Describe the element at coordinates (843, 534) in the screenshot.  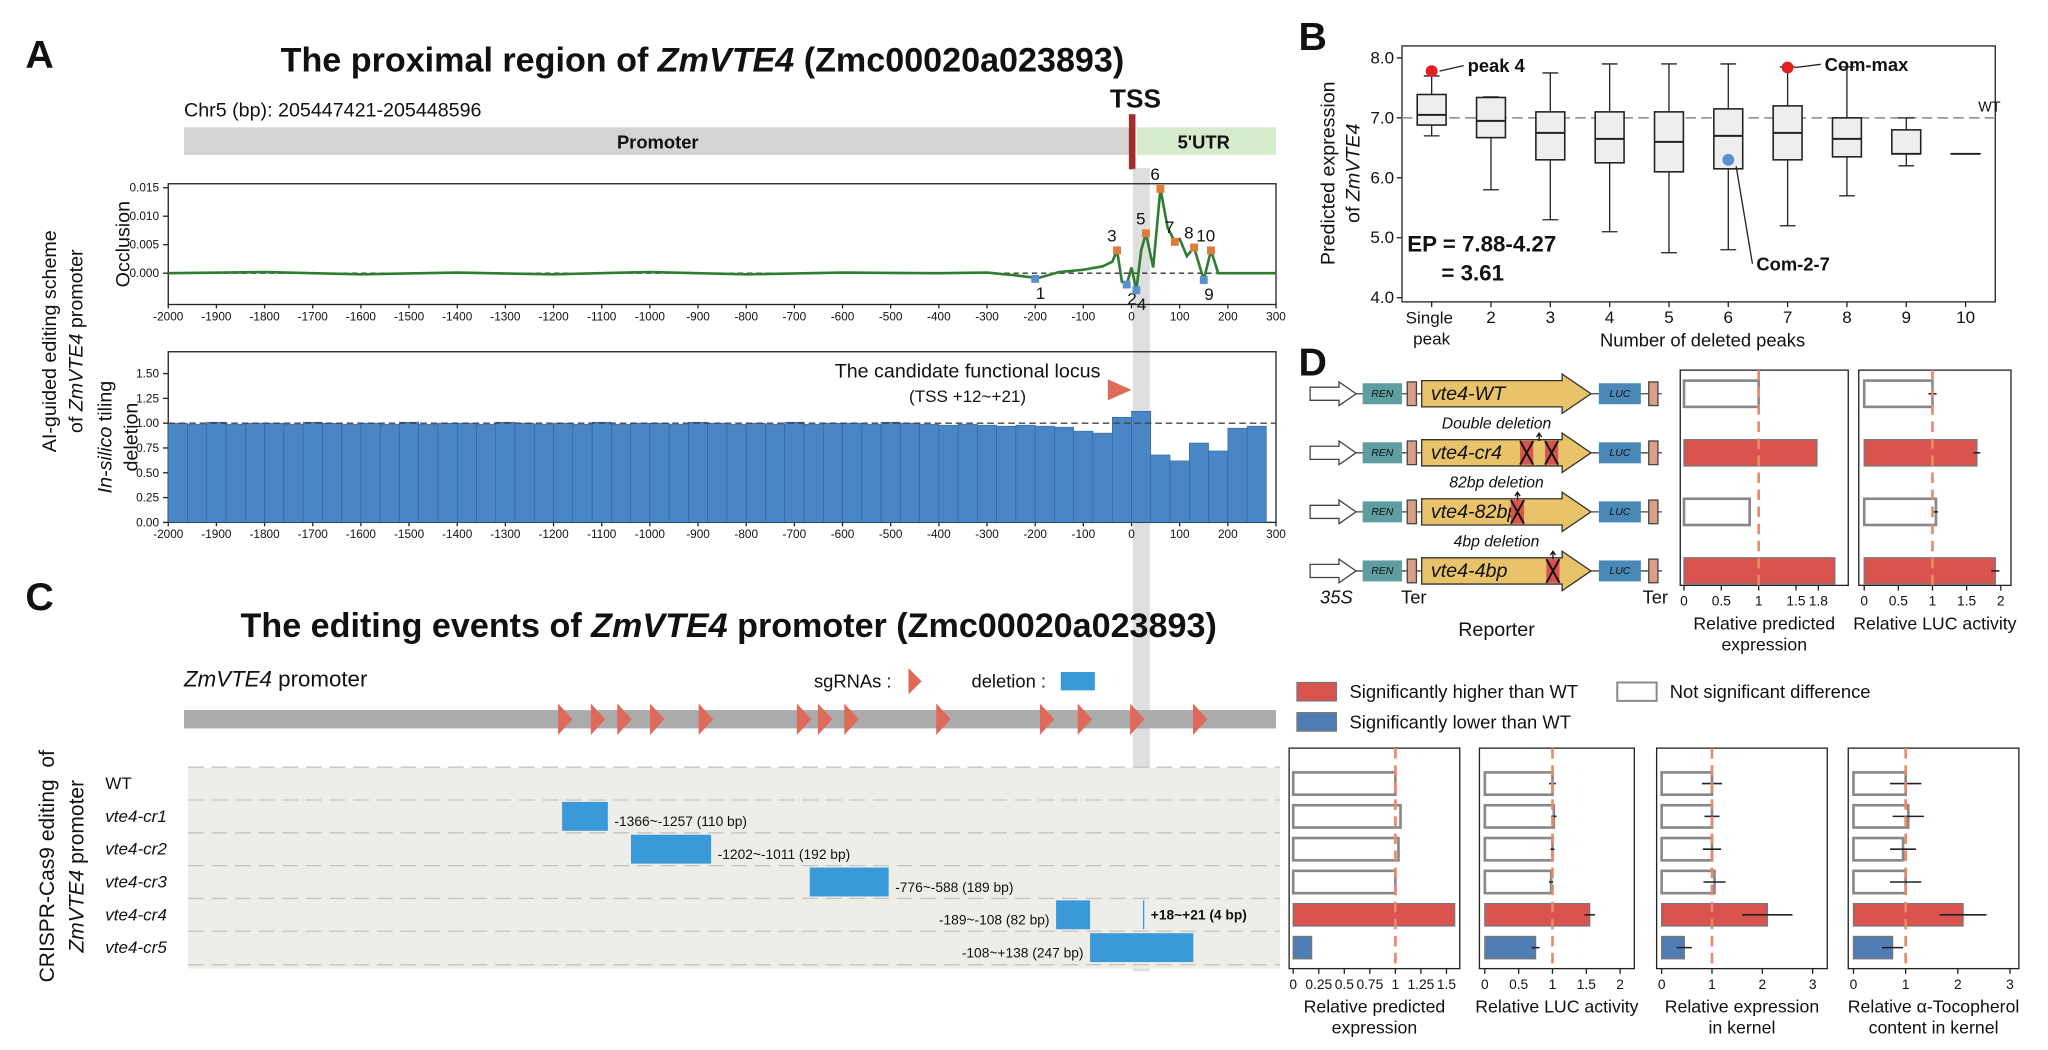
I see `x-tick-label: -600` at that location.